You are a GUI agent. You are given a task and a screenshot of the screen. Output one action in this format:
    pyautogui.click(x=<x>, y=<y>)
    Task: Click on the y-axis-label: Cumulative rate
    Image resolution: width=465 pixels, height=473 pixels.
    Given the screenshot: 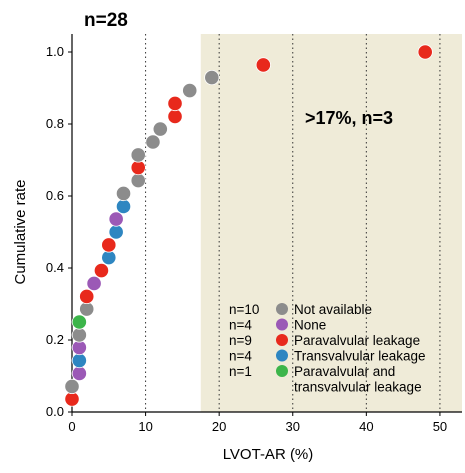 What is the action you would take?
    pyautogui.click(x=20, y=231)
    